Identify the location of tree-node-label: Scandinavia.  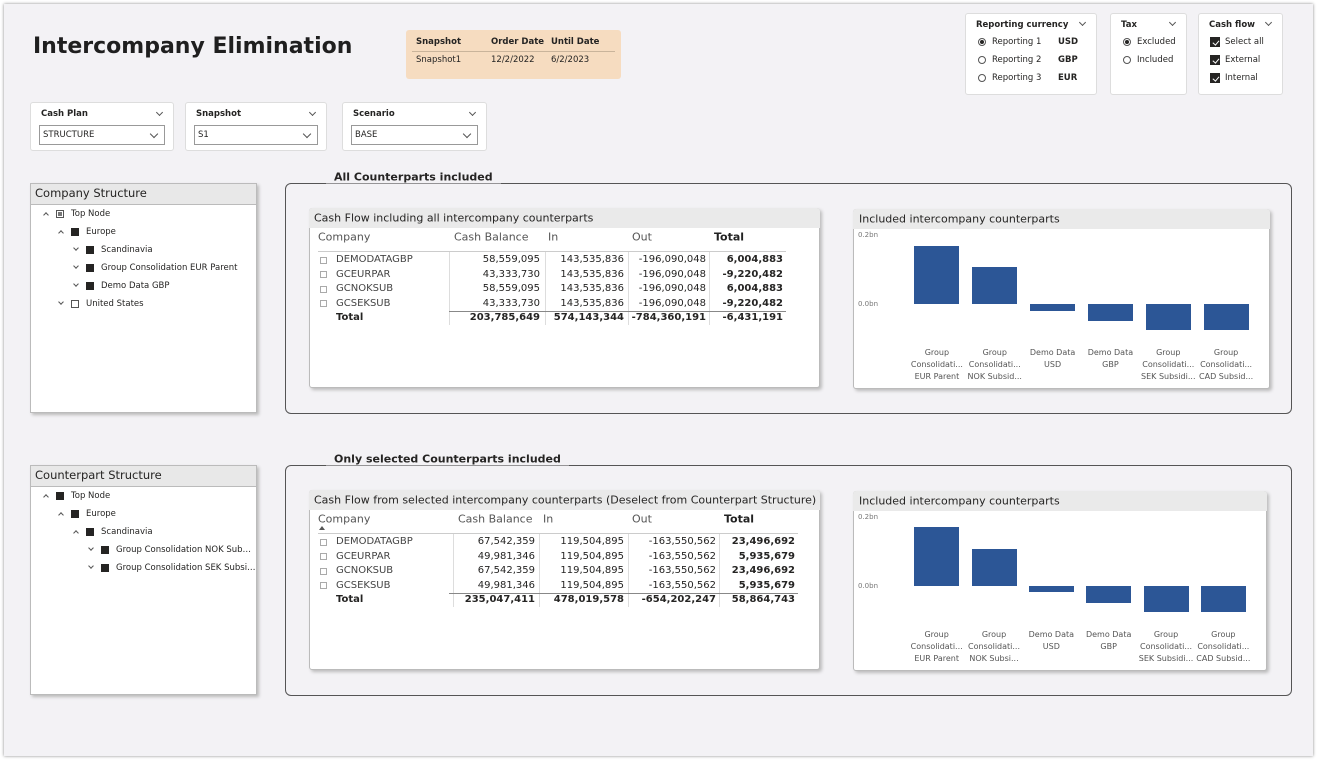
(127, 531).